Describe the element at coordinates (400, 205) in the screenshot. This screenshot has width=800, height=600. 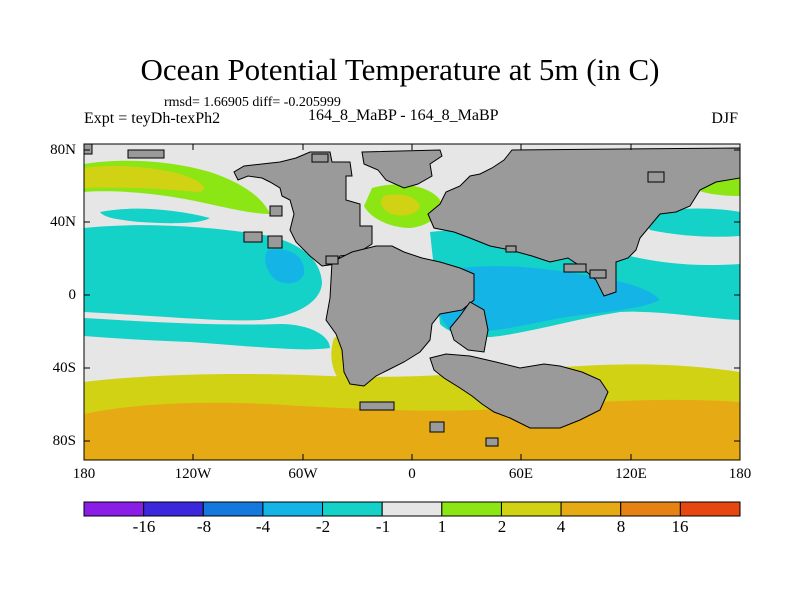
I see `north-atlantic-olive` at that location.